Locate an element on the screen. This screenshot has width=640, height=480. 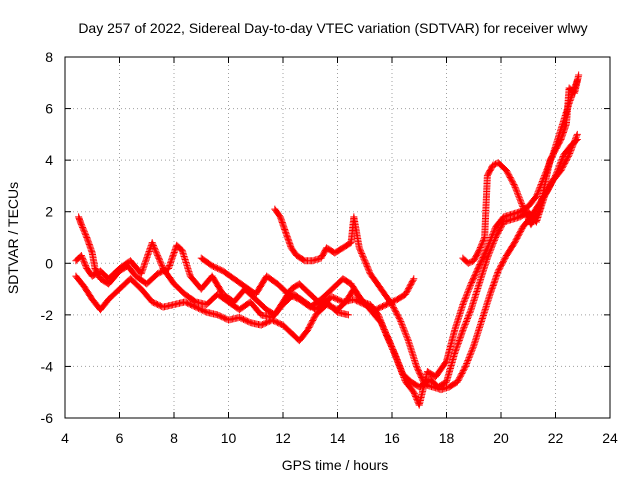
x-tick-label: 16 is located at coordinates (392, 438).